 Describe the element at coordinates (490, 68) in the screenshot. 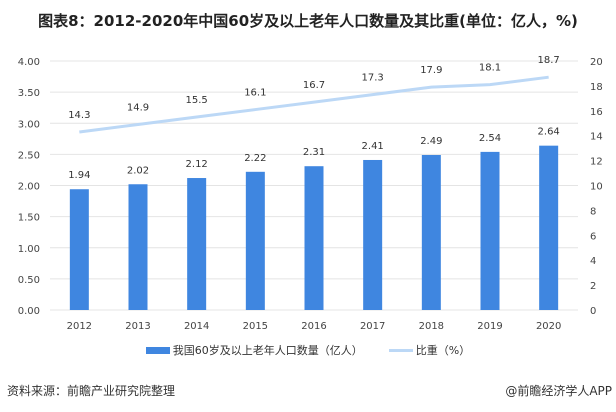

I see `line-data-label: 18.1` at that location.